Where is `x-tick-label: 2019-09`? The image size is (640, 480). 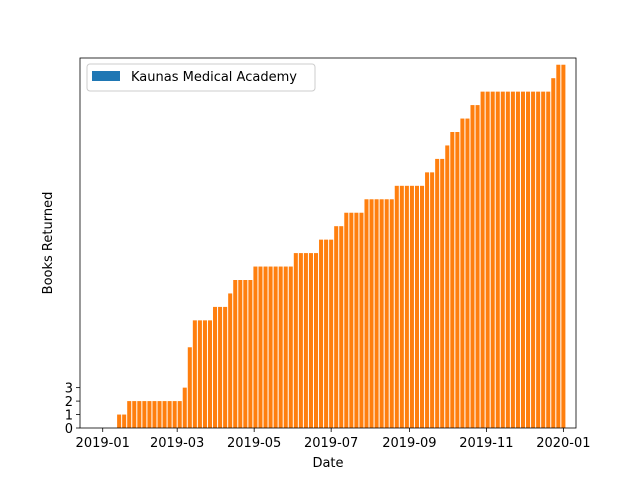 x-tick-label: 2019-09 is located at coordinates (409, 443).